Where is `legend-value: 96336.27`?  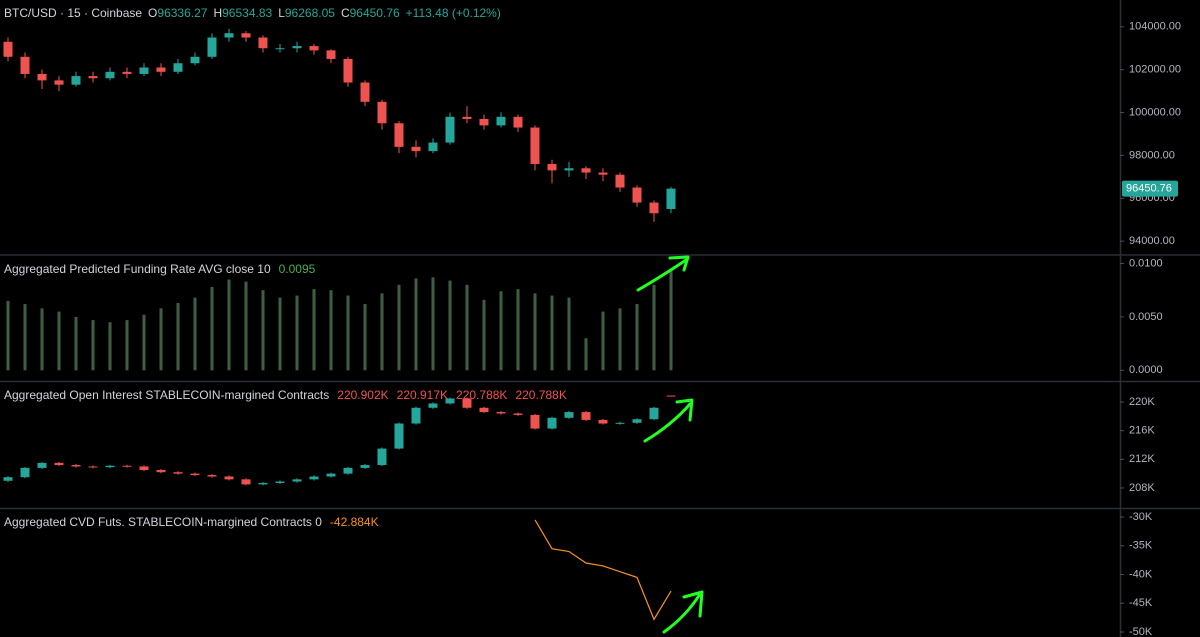 legend-value: 96336.27 is located at coordinates (182, 13).